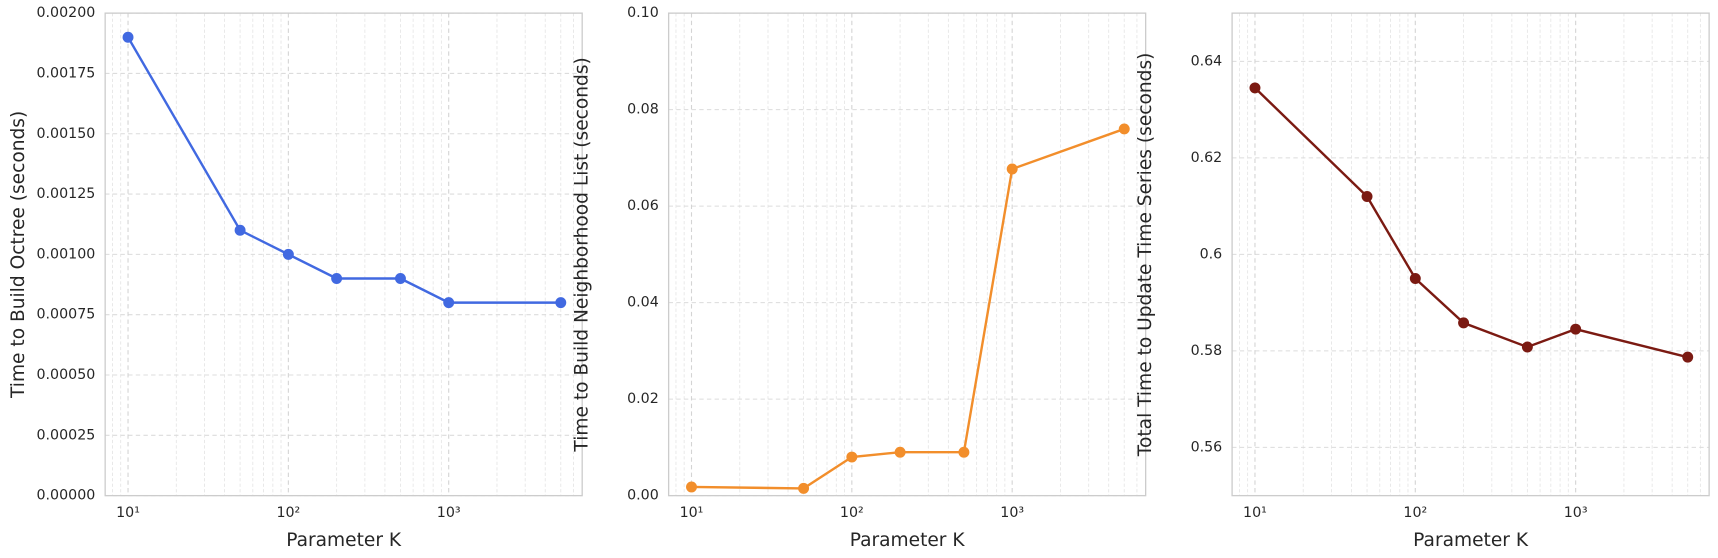 This screenshot has width=1718, height=558. Describe the element at coordinates (1207, 61) in the screenshot. I see `y-tick-label: 0.64` at that location.